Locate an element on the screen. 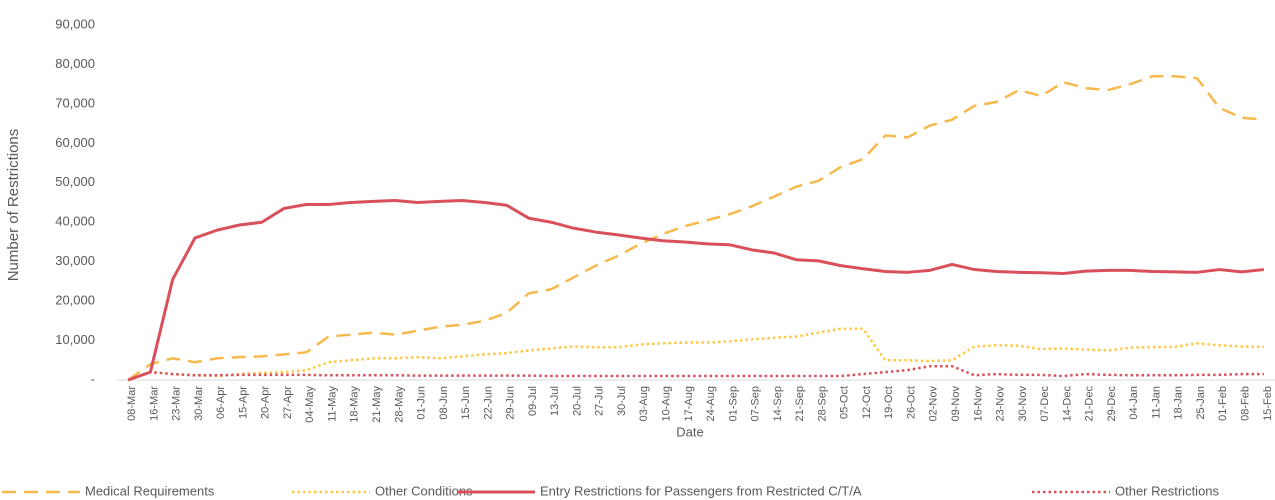  x-tick-label: 30-Jul is located at coordinates (622, 401).